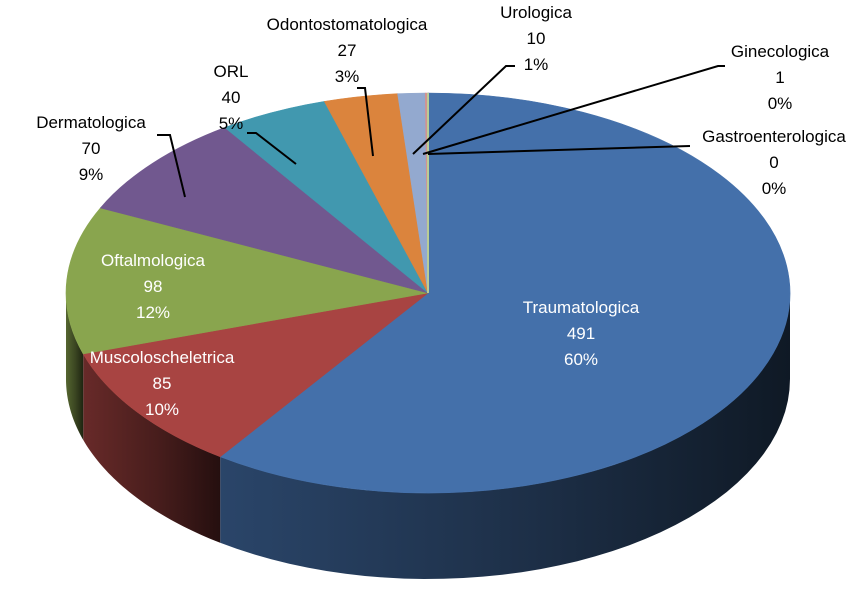 This screenshot has width=865, height=604. I want to click on data-label-ginecologica: Ginecologica 1 0%, so click(780, 77).